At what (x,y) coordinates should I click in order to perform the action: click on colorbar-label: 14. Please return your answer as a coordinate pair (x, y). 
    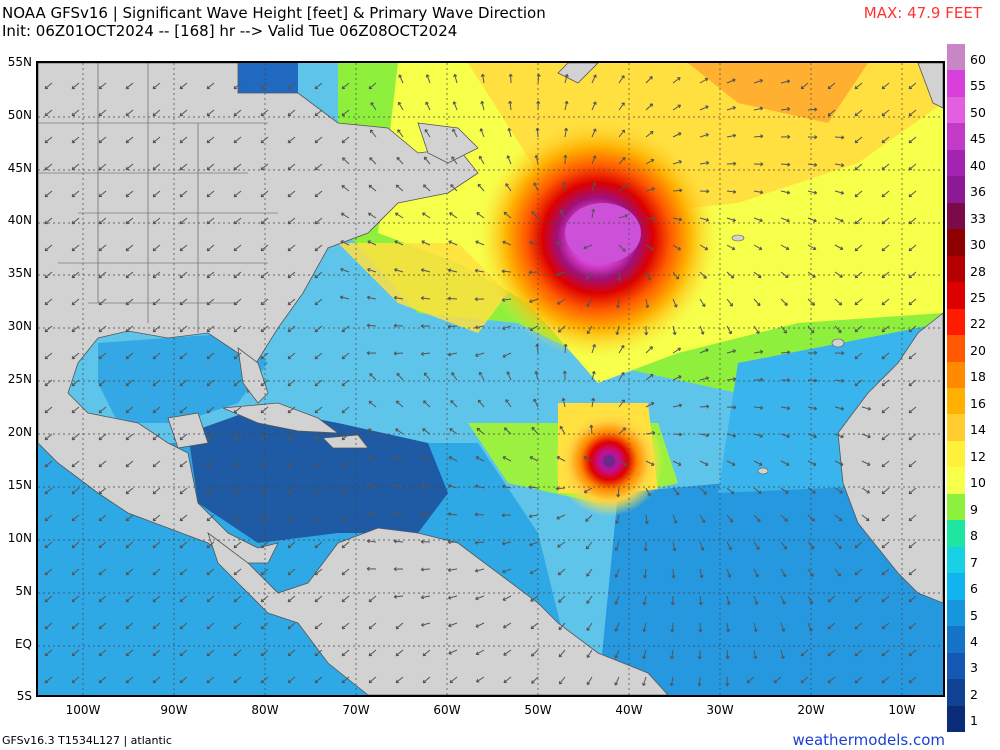
    Looking at the image, I should click on (978, 430).